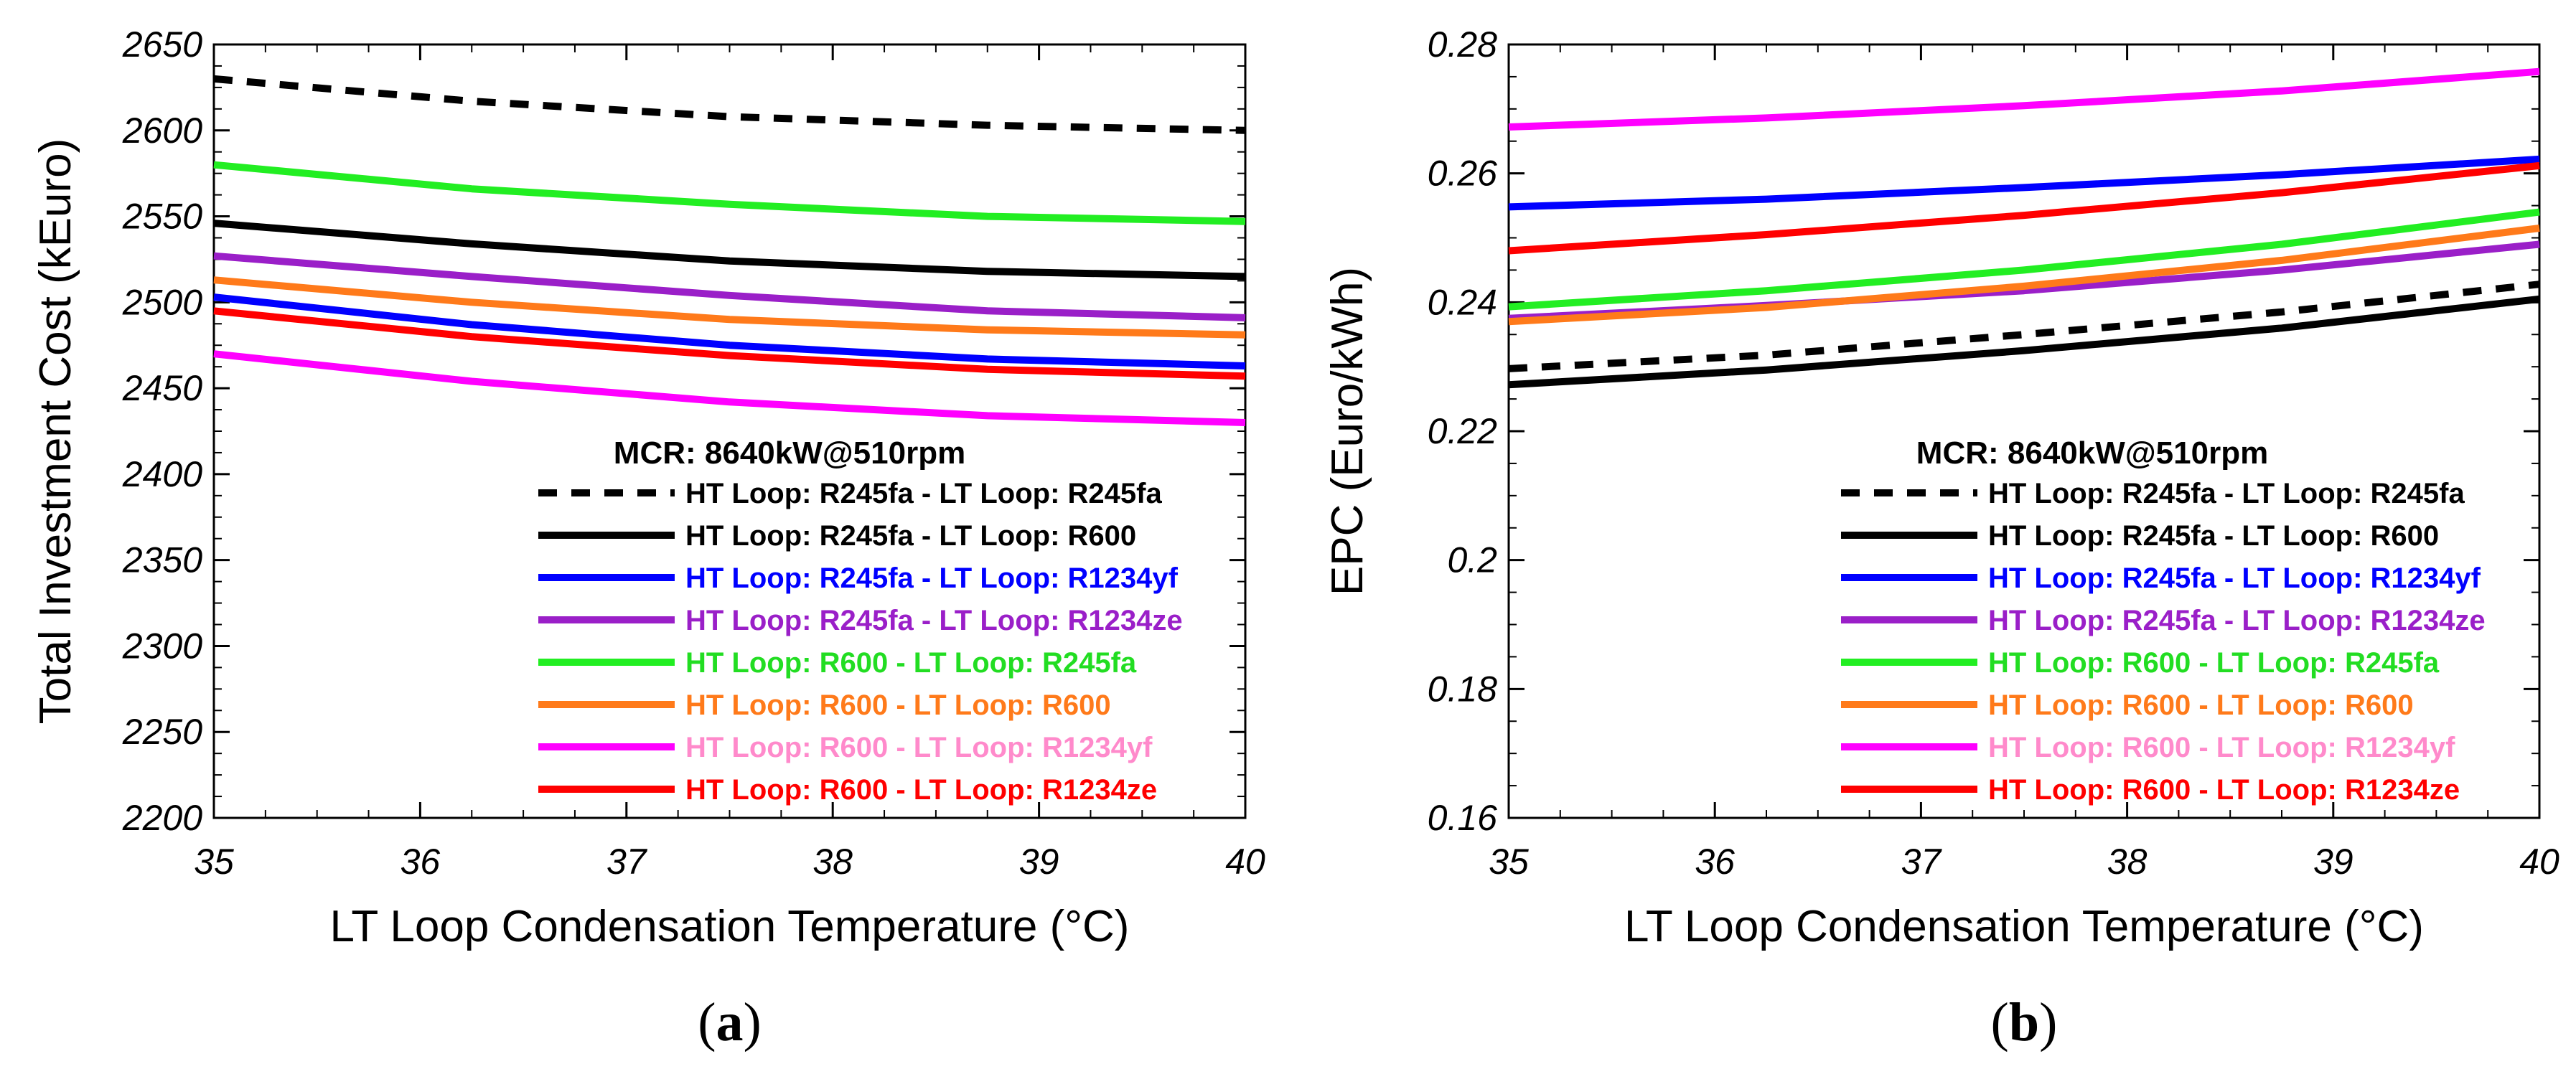 The height and width of the screenshot is (1069, 2576). I want to click on y-tick-label: 2200, so click(162, 818).